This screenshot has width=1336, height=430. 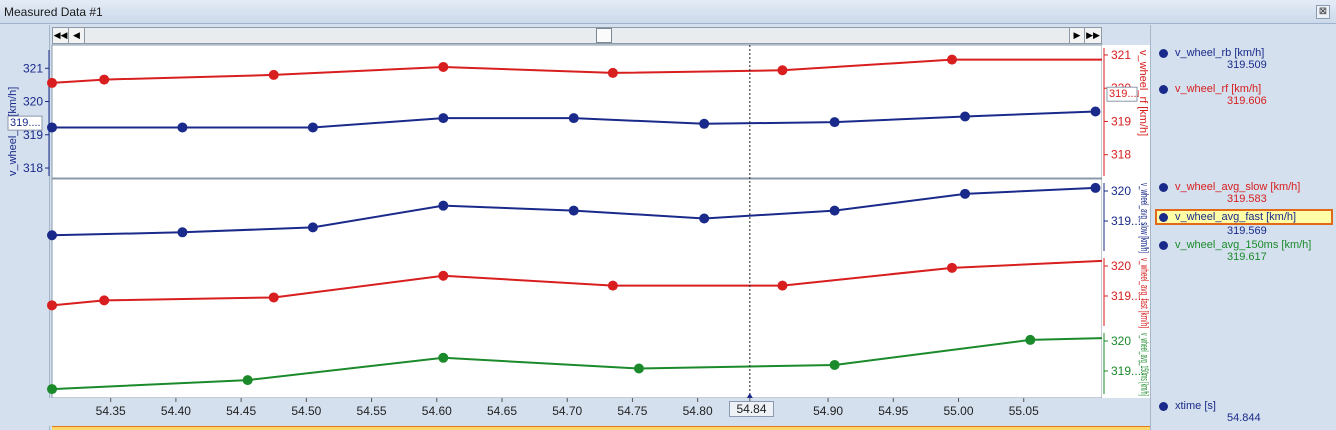 What do you see at coordinates (25, 227) in the screenshot?
I see `left-axis-panel` at bounding box center [25, 227].